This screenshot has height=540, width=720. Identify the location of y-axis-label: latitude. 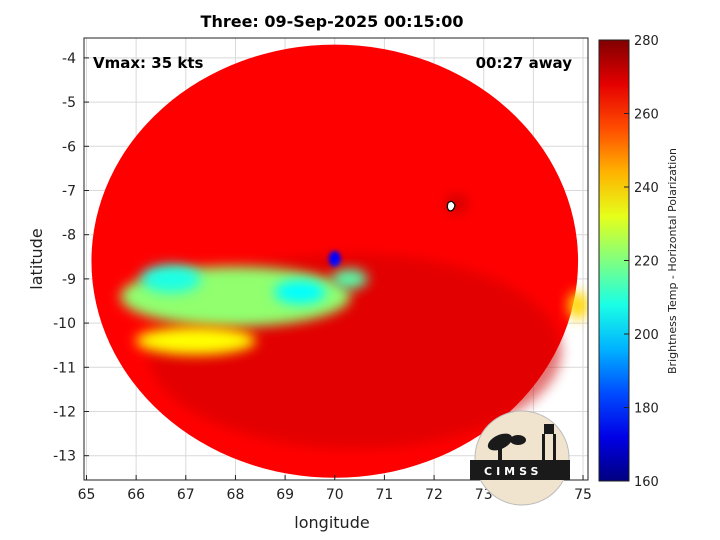
(36, 258).